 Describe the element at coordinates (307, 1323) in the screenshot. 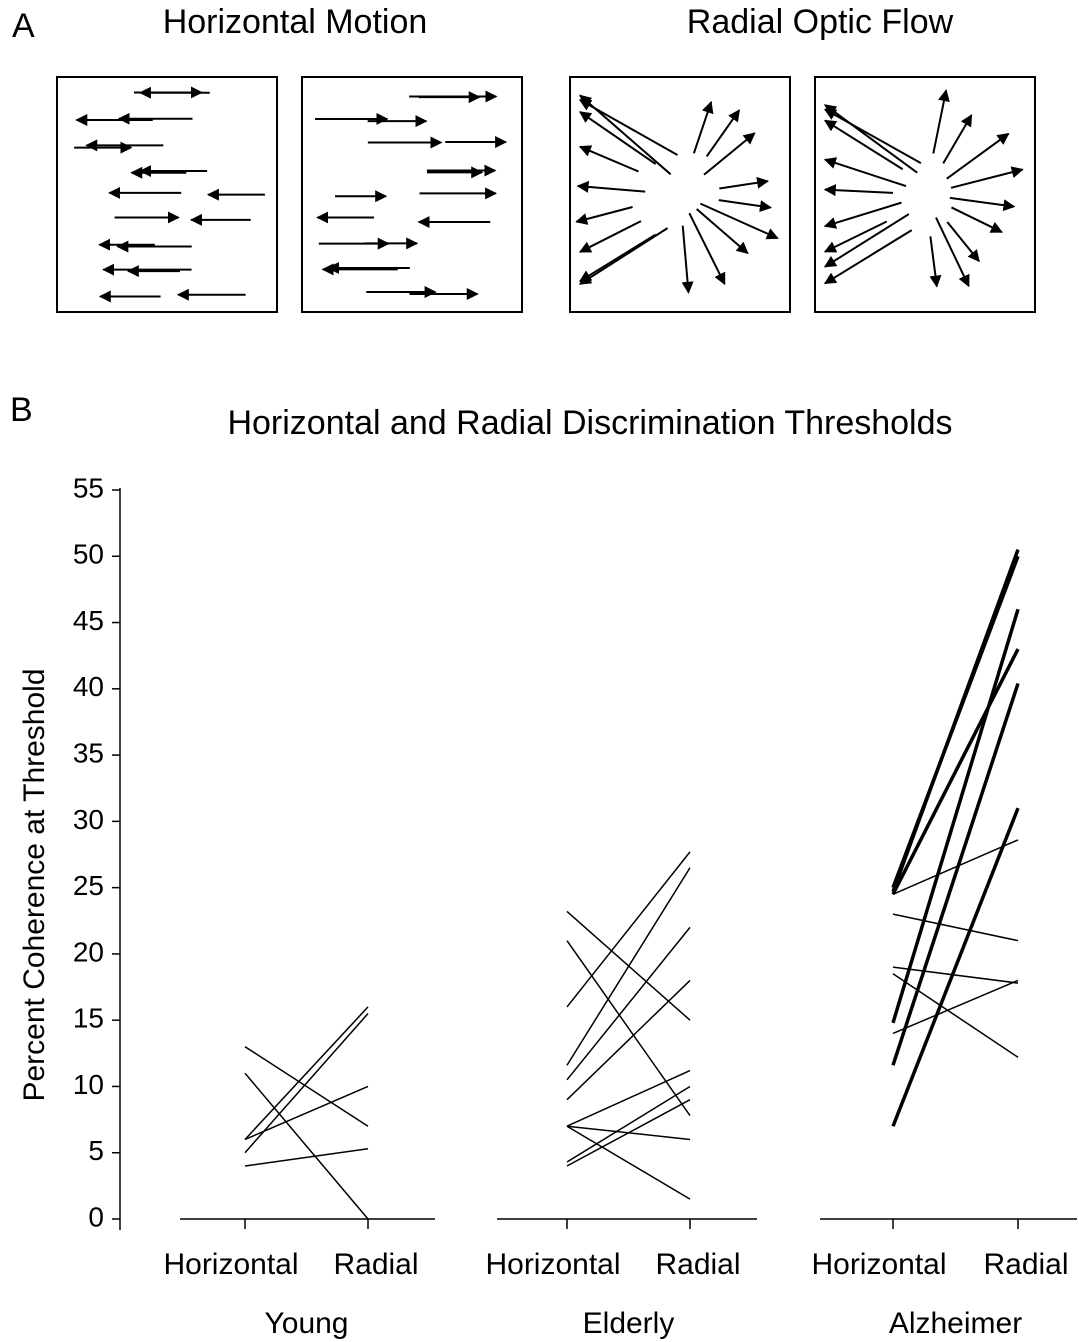

I see `group-label: Young` at that location.